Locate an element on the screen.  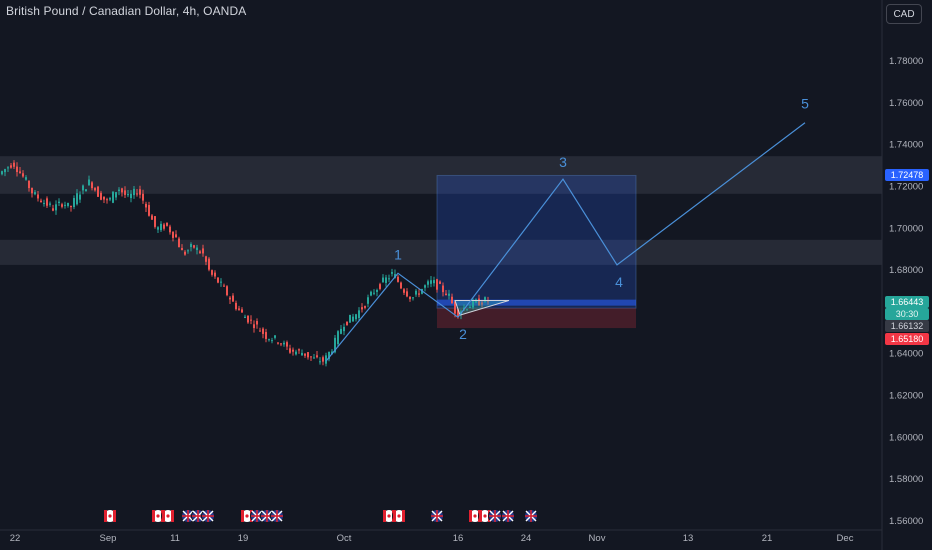
x-tick-label: Dec is located at coordinates (845, 538).